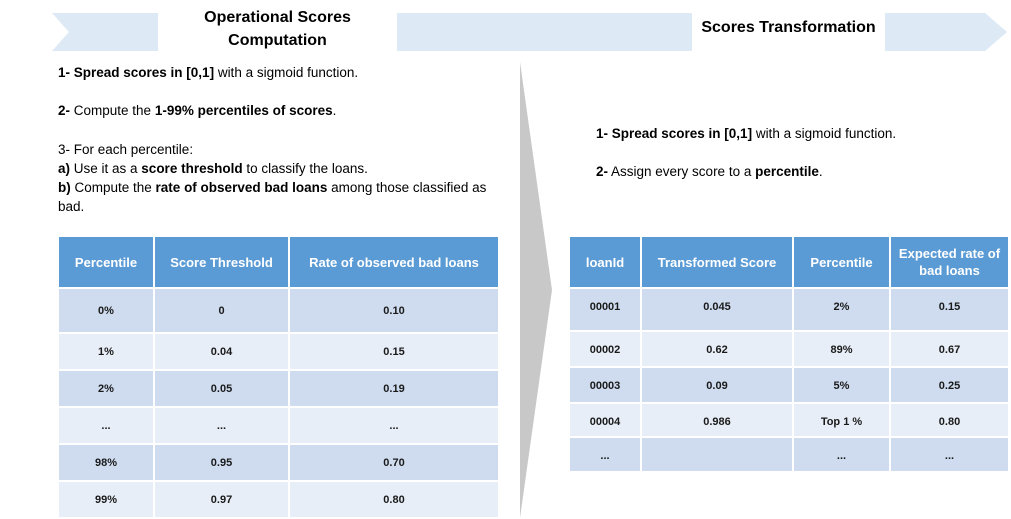 The image size is (1011, 519). I want to click on right-step2-bold: percentile, so click(787, 171).